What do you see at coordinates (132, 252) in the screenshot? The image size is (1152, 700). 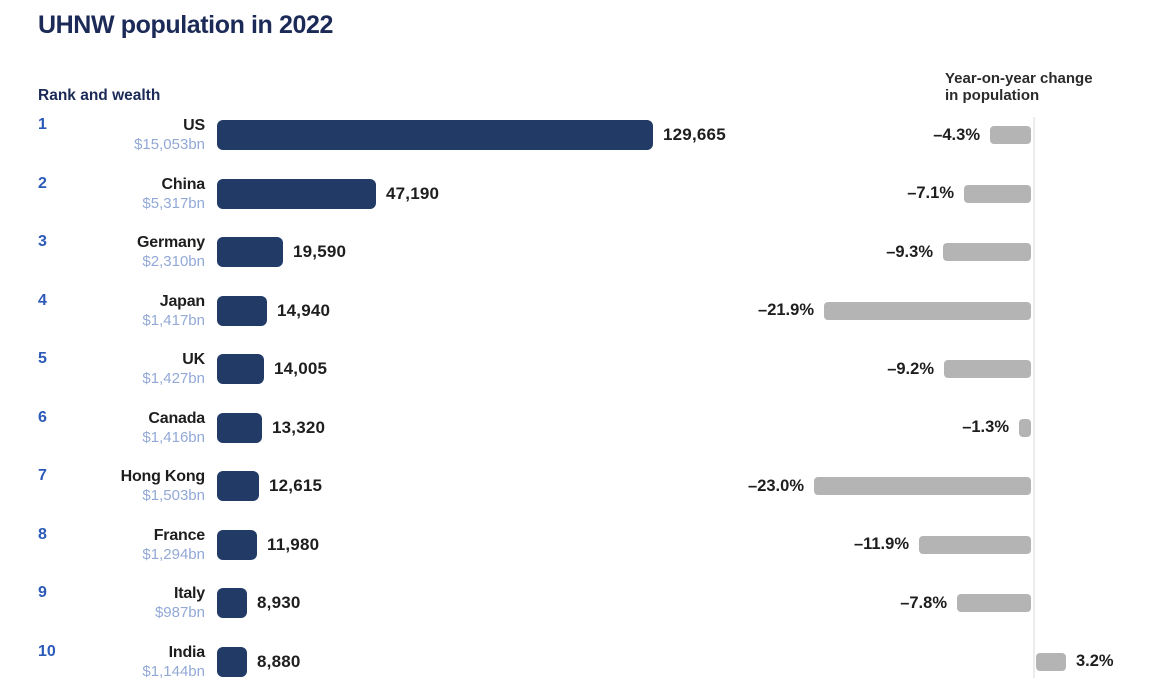 I see `country-label-block: Germany $2,310bn` at bounding box center [132, 252].